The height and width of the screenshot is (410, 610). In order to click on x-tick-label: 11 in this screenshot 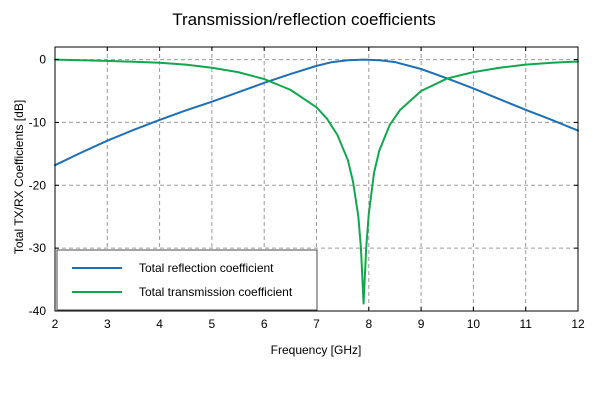, I will do `click(525, 324)`.